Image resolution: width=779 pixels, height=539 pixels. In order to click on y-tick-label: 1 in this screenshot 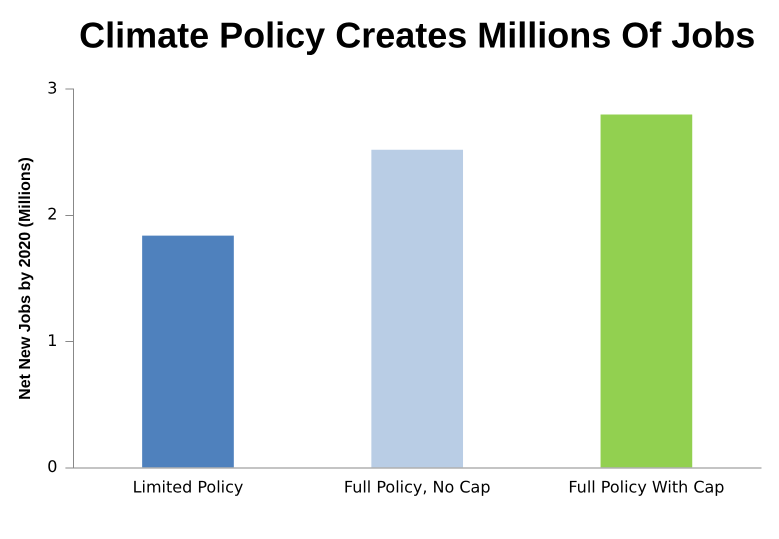, I will do `click(52, 340)`.